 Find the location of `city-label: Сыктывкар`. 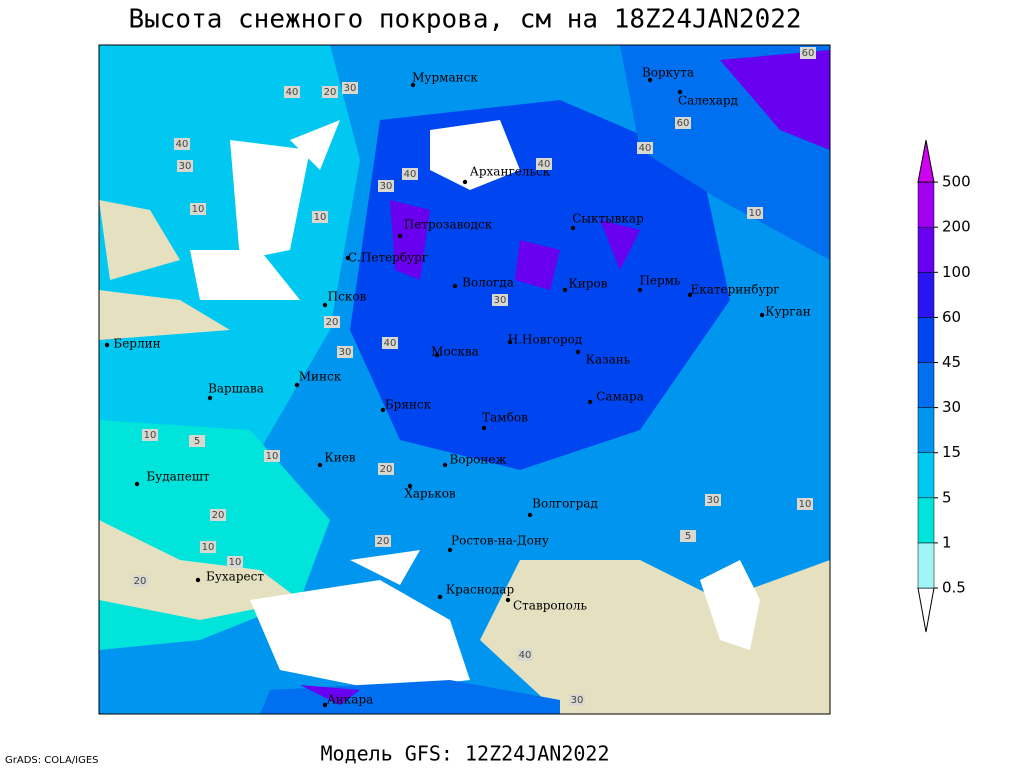

city-label: Сыктывкар is located at coordinates (608, 219).